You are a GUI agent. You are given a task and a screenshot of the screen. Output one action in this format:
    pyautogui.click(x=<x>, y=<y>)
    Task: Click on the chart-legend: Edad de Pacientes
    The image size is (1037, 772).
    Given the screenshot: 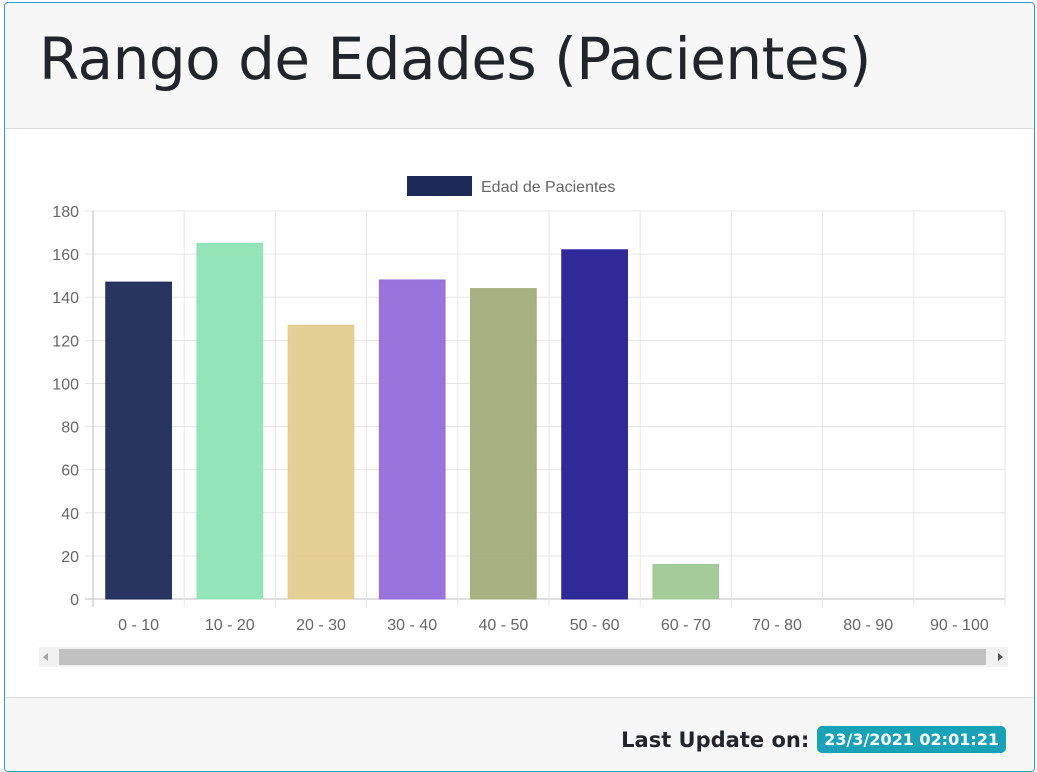 What is the action you would take?
    pyautogui.click(x=511, y=186)
    